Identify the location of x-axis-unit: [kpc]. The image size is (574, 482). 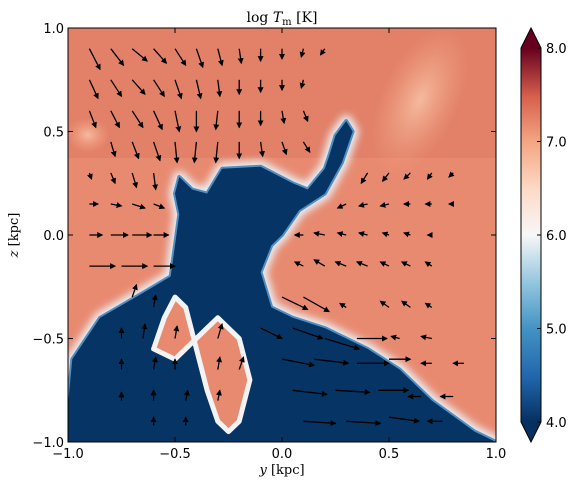
(288, 470).